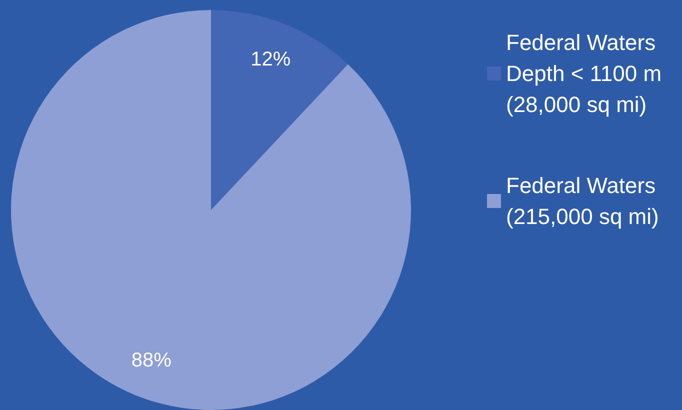 The height and width of the screenshot is (410, 682). I want to click on legend-label: Federal Waters (215,000 sq mi), so click(584, 201).